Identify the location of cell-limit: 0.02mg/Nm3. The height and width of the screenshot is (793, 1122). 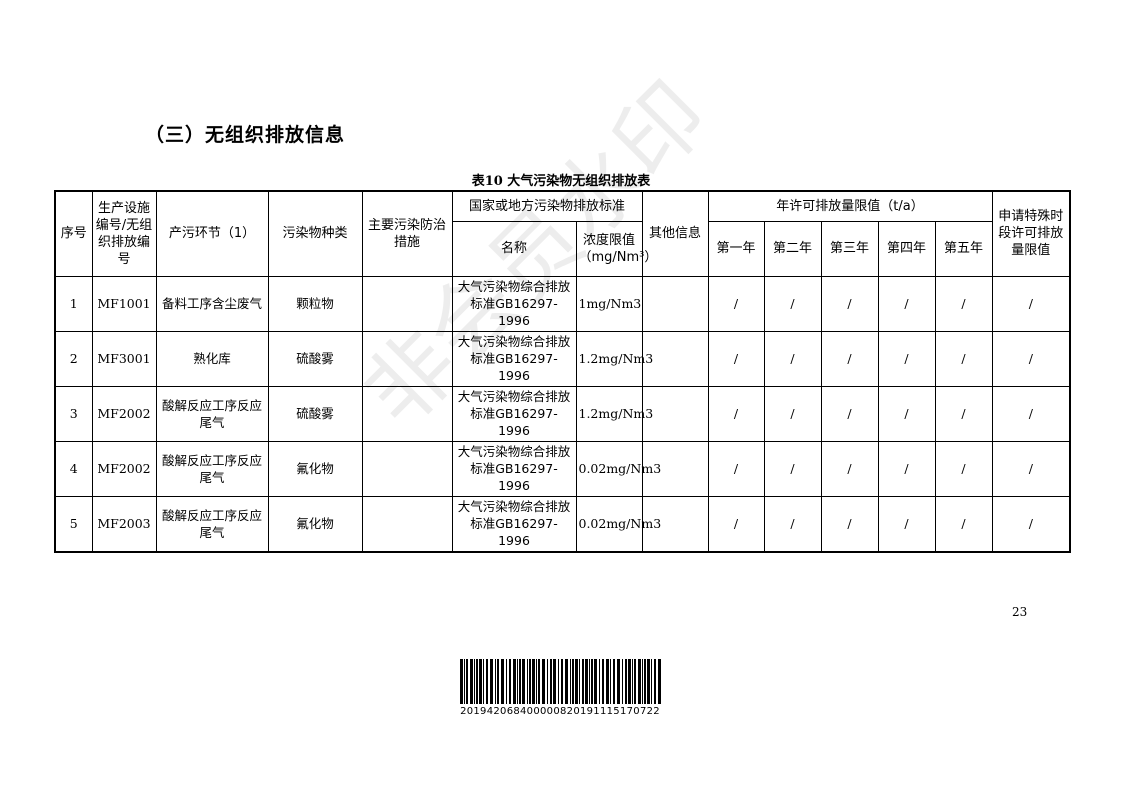
(618, 468).